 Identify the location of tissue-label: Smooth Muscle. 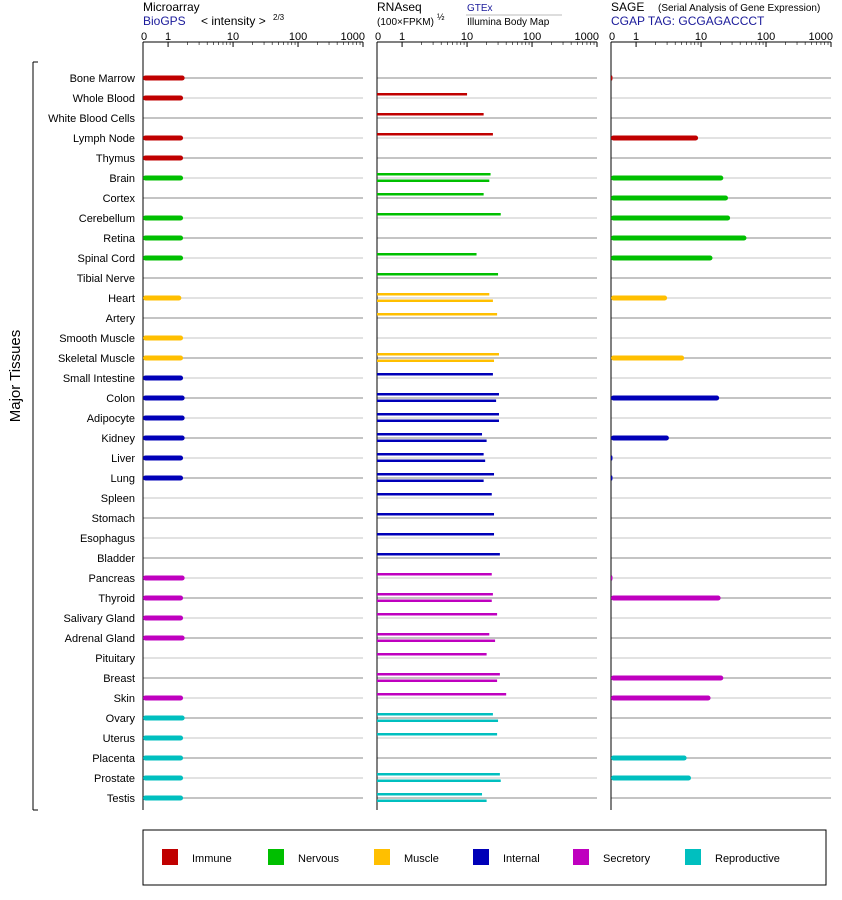
(97, 339).